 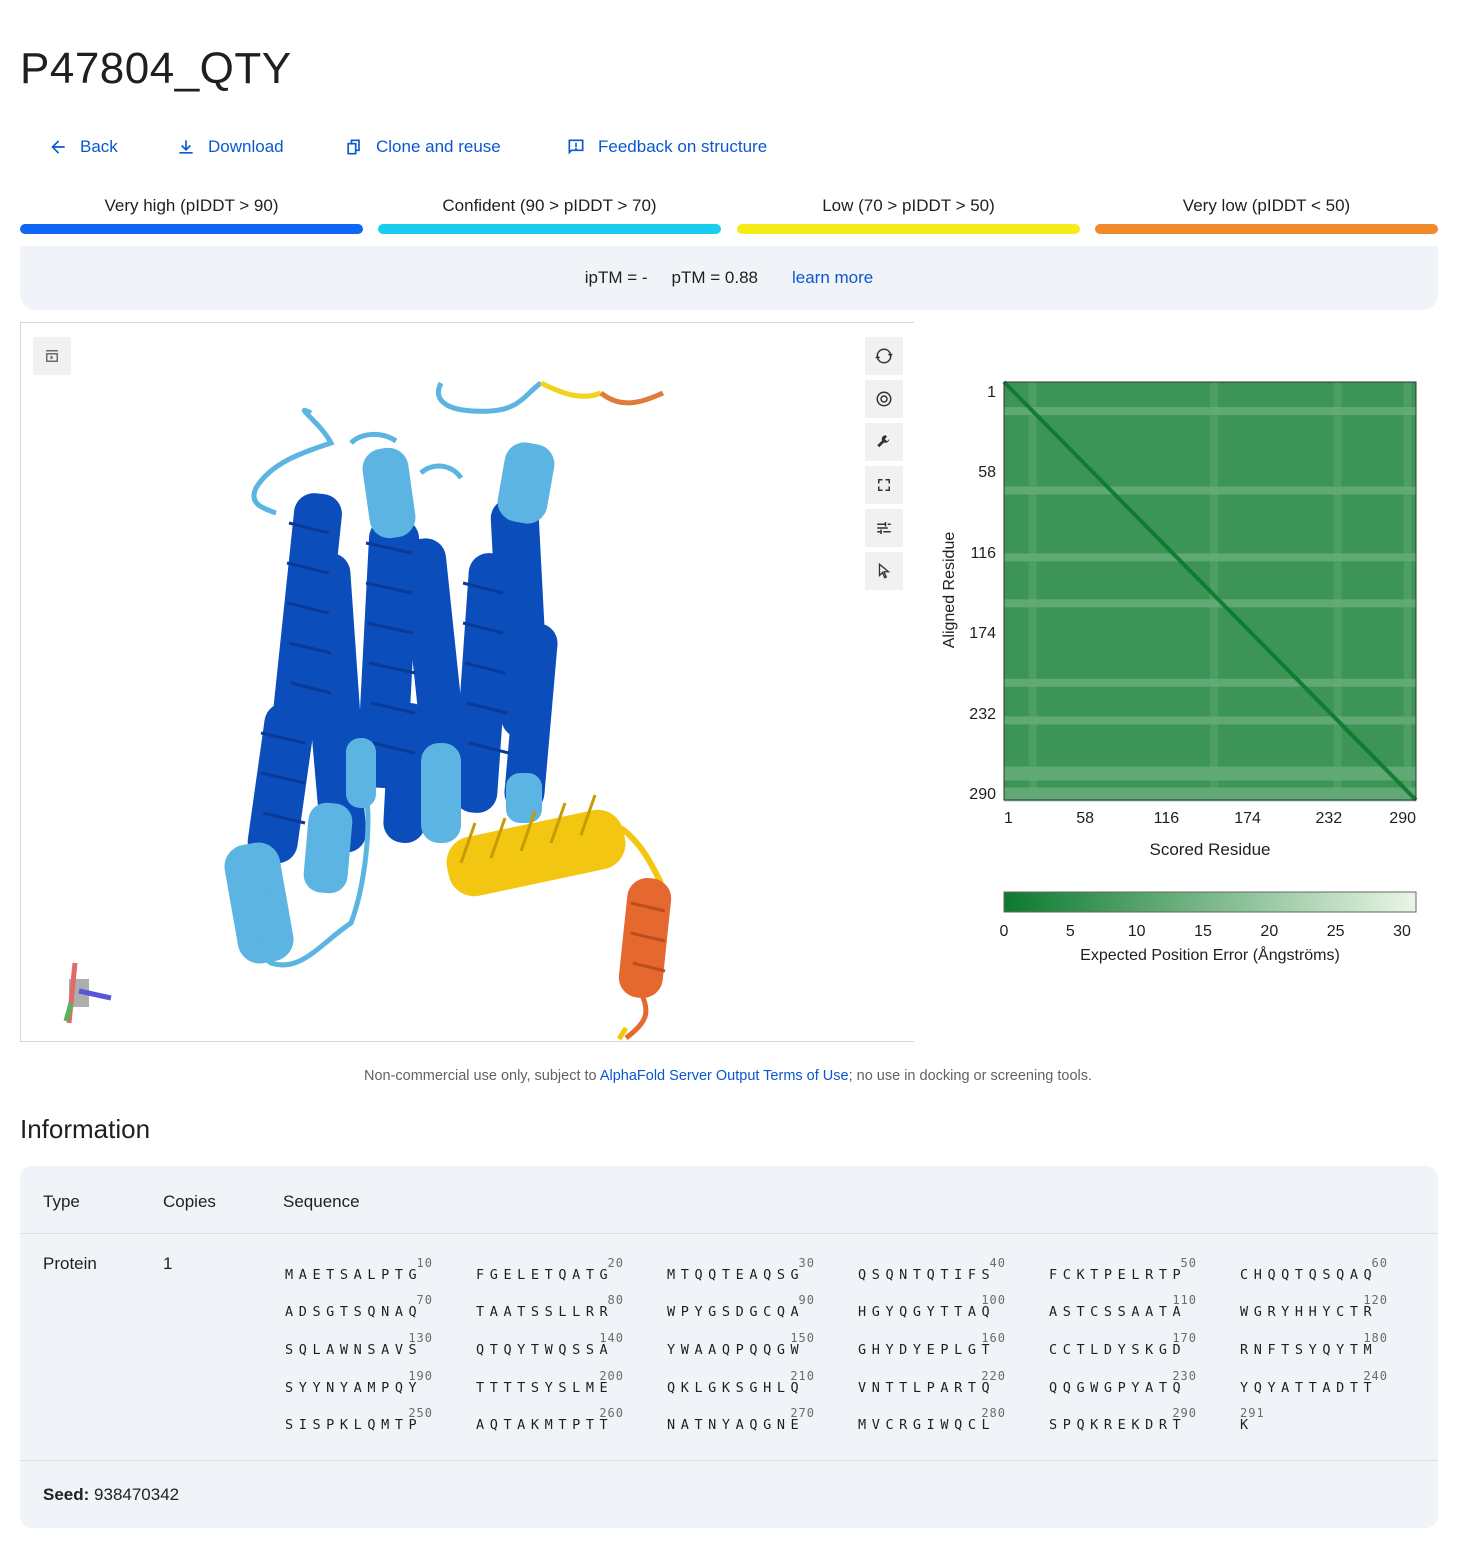 What do you see at coordinates (354, 1312) in the screenshot?
I see `sequence-residues: ADSGTSQNAQ` at bounding box center [354, 1312].